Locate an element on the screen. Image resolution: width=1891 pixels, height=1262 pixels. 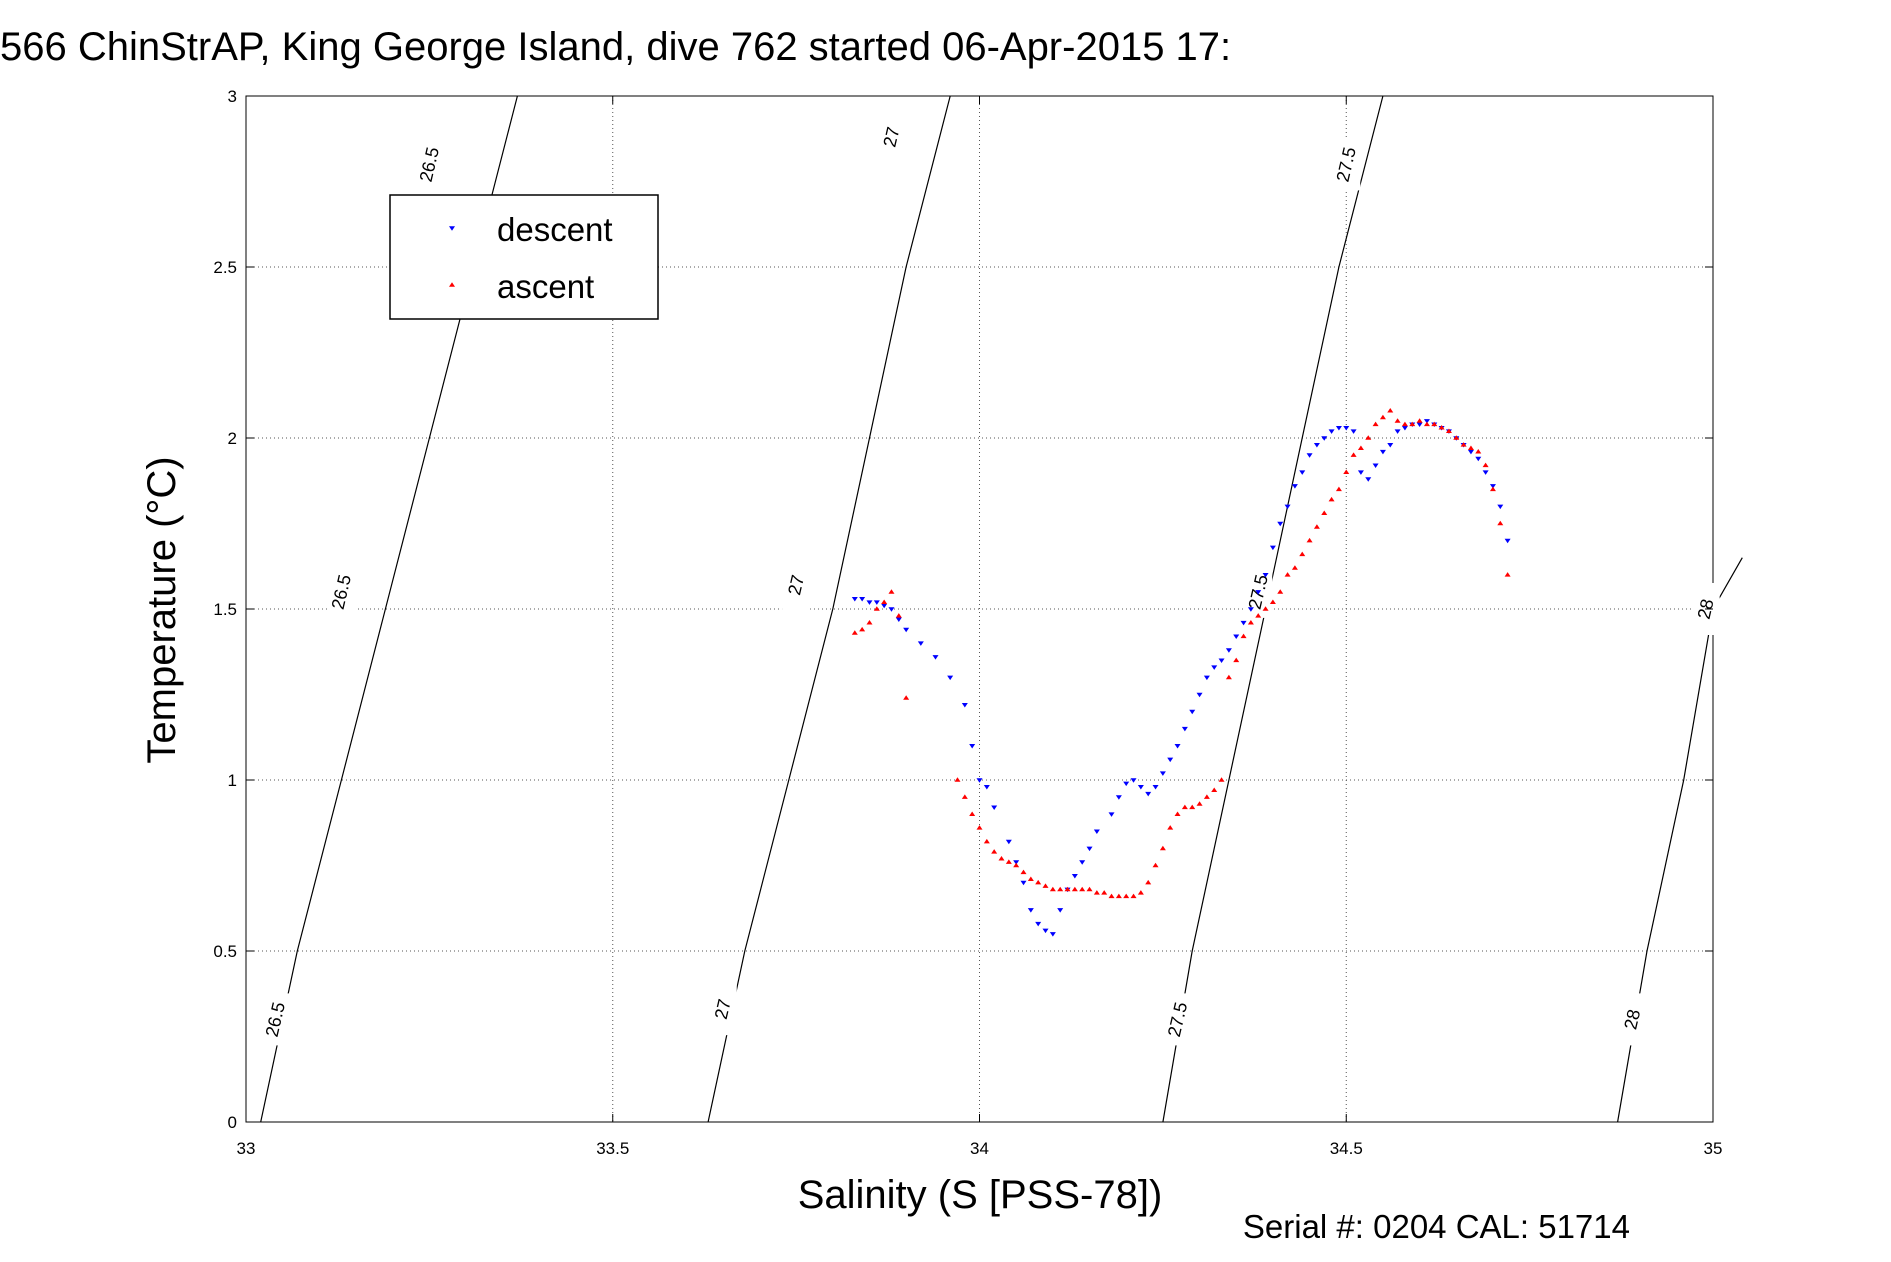
legend-label-ascent: ascent is located at coordinates (545, 286).